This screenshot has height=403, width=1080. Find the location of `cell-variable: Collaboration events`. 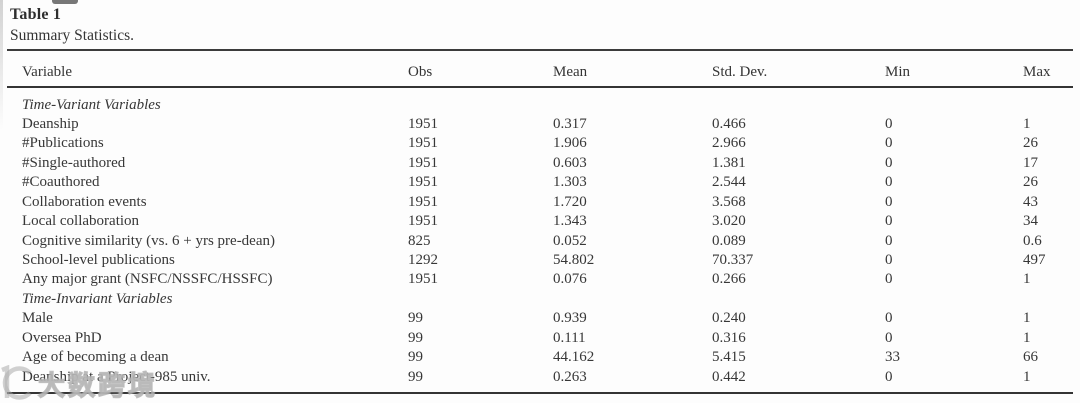

cell-variable: Collaboration events is located at coordinates (84, 201).